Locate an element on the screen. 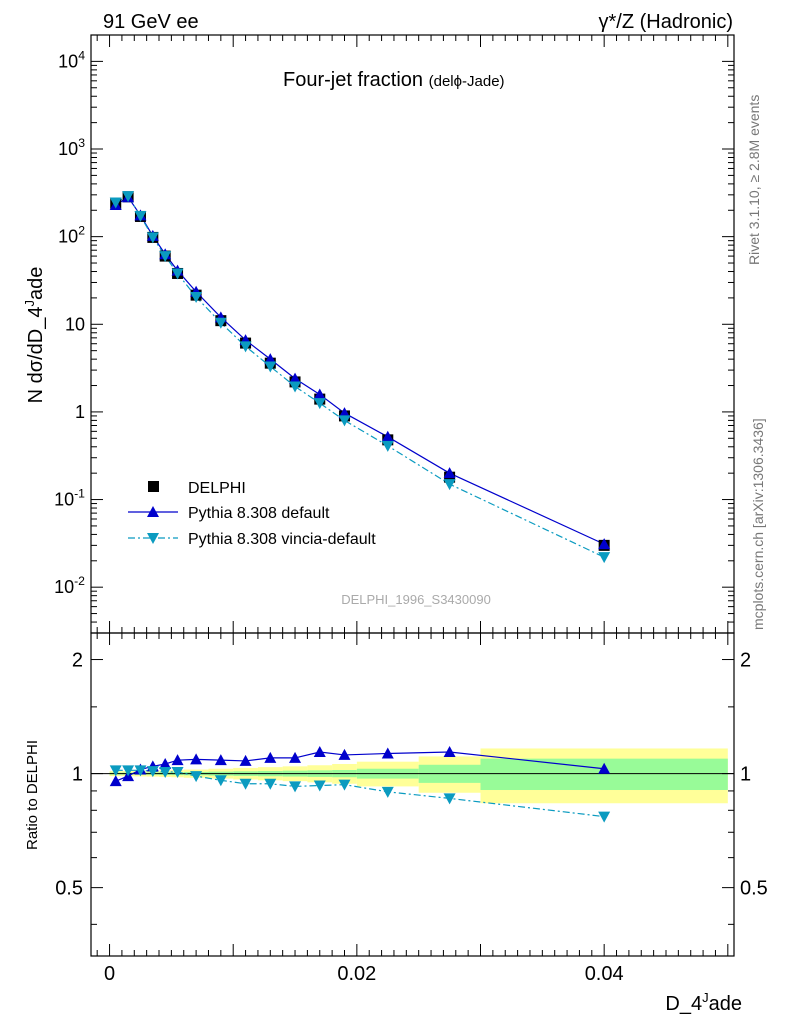 This screenshot has height=1024, width=786. ratio-y-tick-label-right: 0.5 is located at coordinates (754, 889).